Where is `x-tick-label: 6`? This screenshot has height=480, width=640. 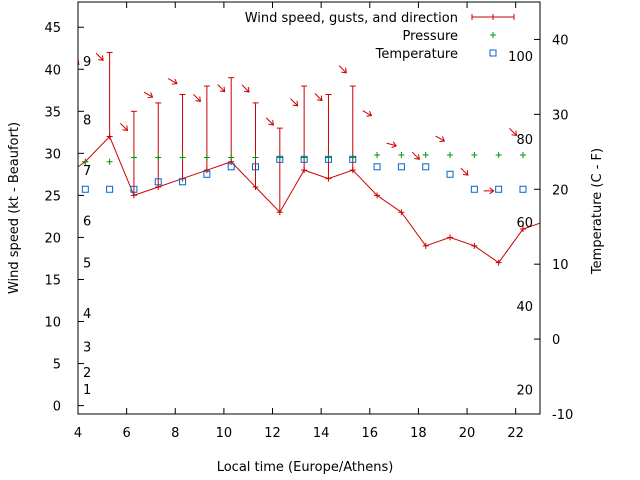 x-tick-label: 6 is located at coordinates (126, 433).